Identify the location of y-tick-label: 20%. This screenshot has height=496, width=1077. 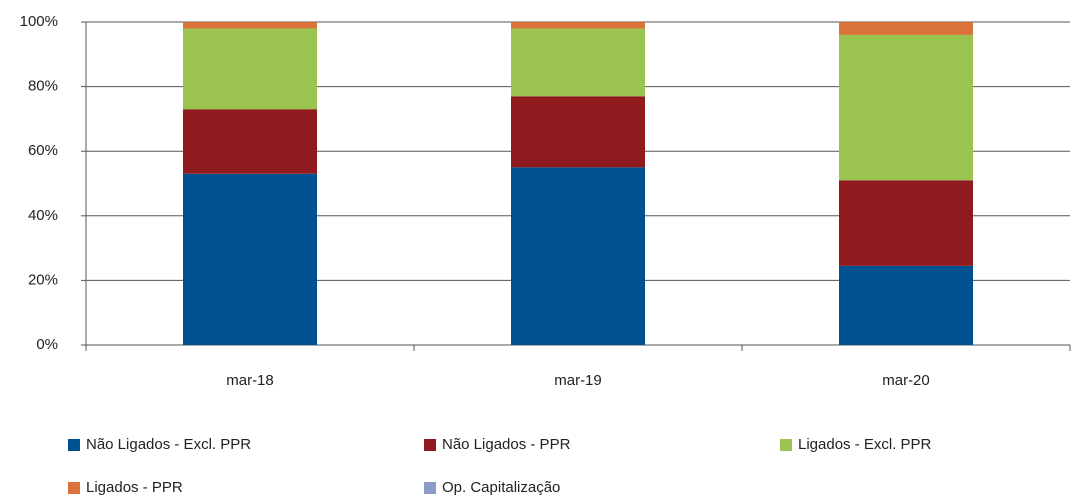
(43, 279).